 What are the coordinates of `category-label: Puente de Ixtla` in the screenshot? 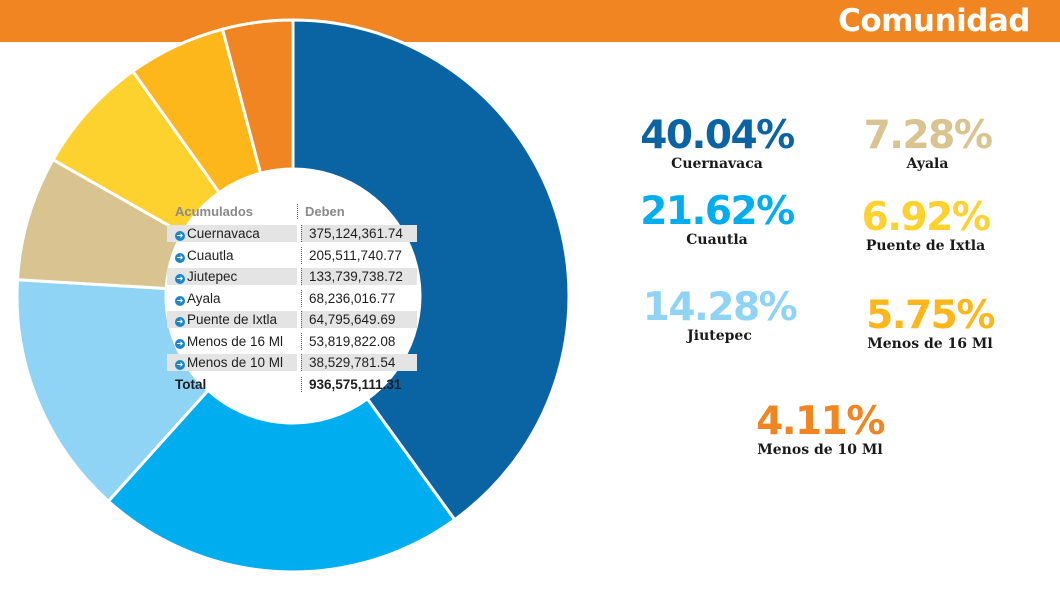 It's located at (925, 246).